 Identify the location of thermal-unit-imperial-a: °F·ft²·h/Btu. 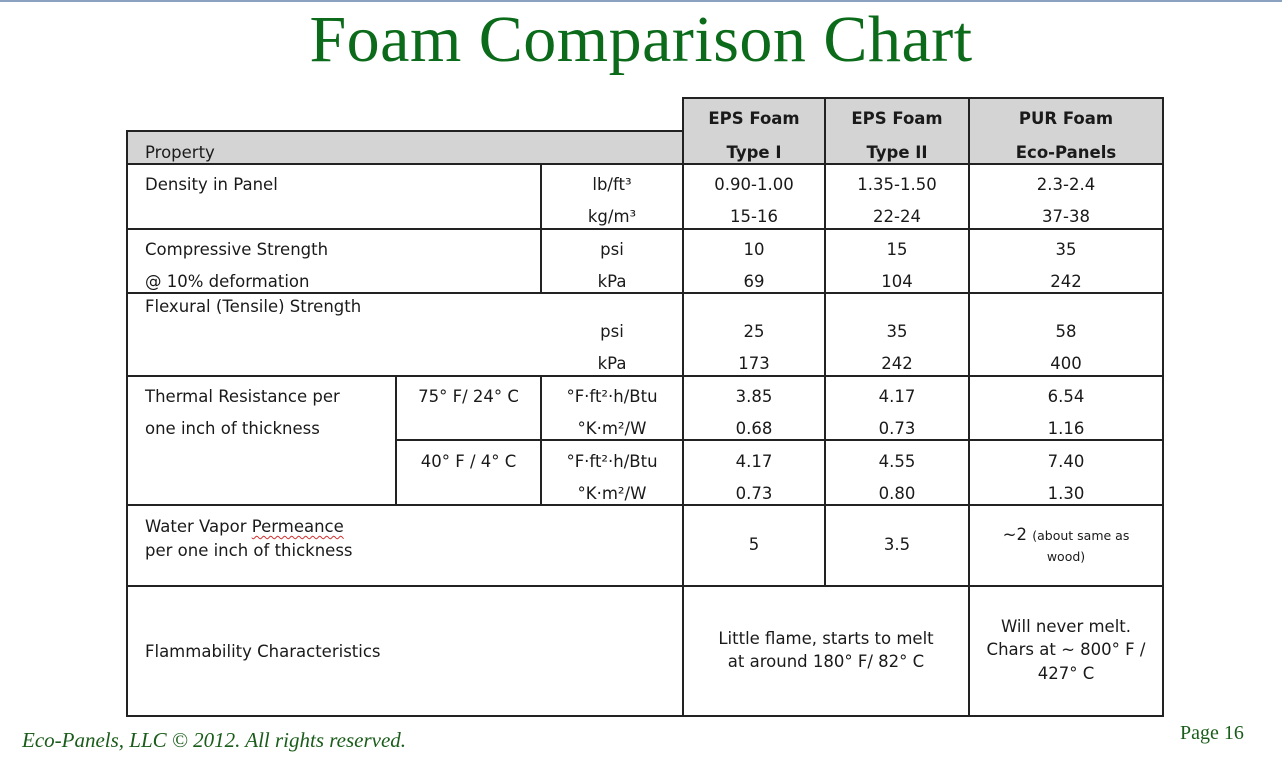
(612, 396).